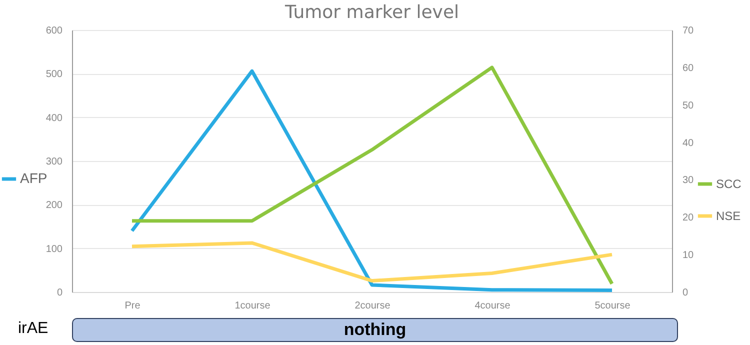 Image resolution: width=750 pixels, height=345 pixels. I want to click on legend-label: SCC, so click(729, 184).